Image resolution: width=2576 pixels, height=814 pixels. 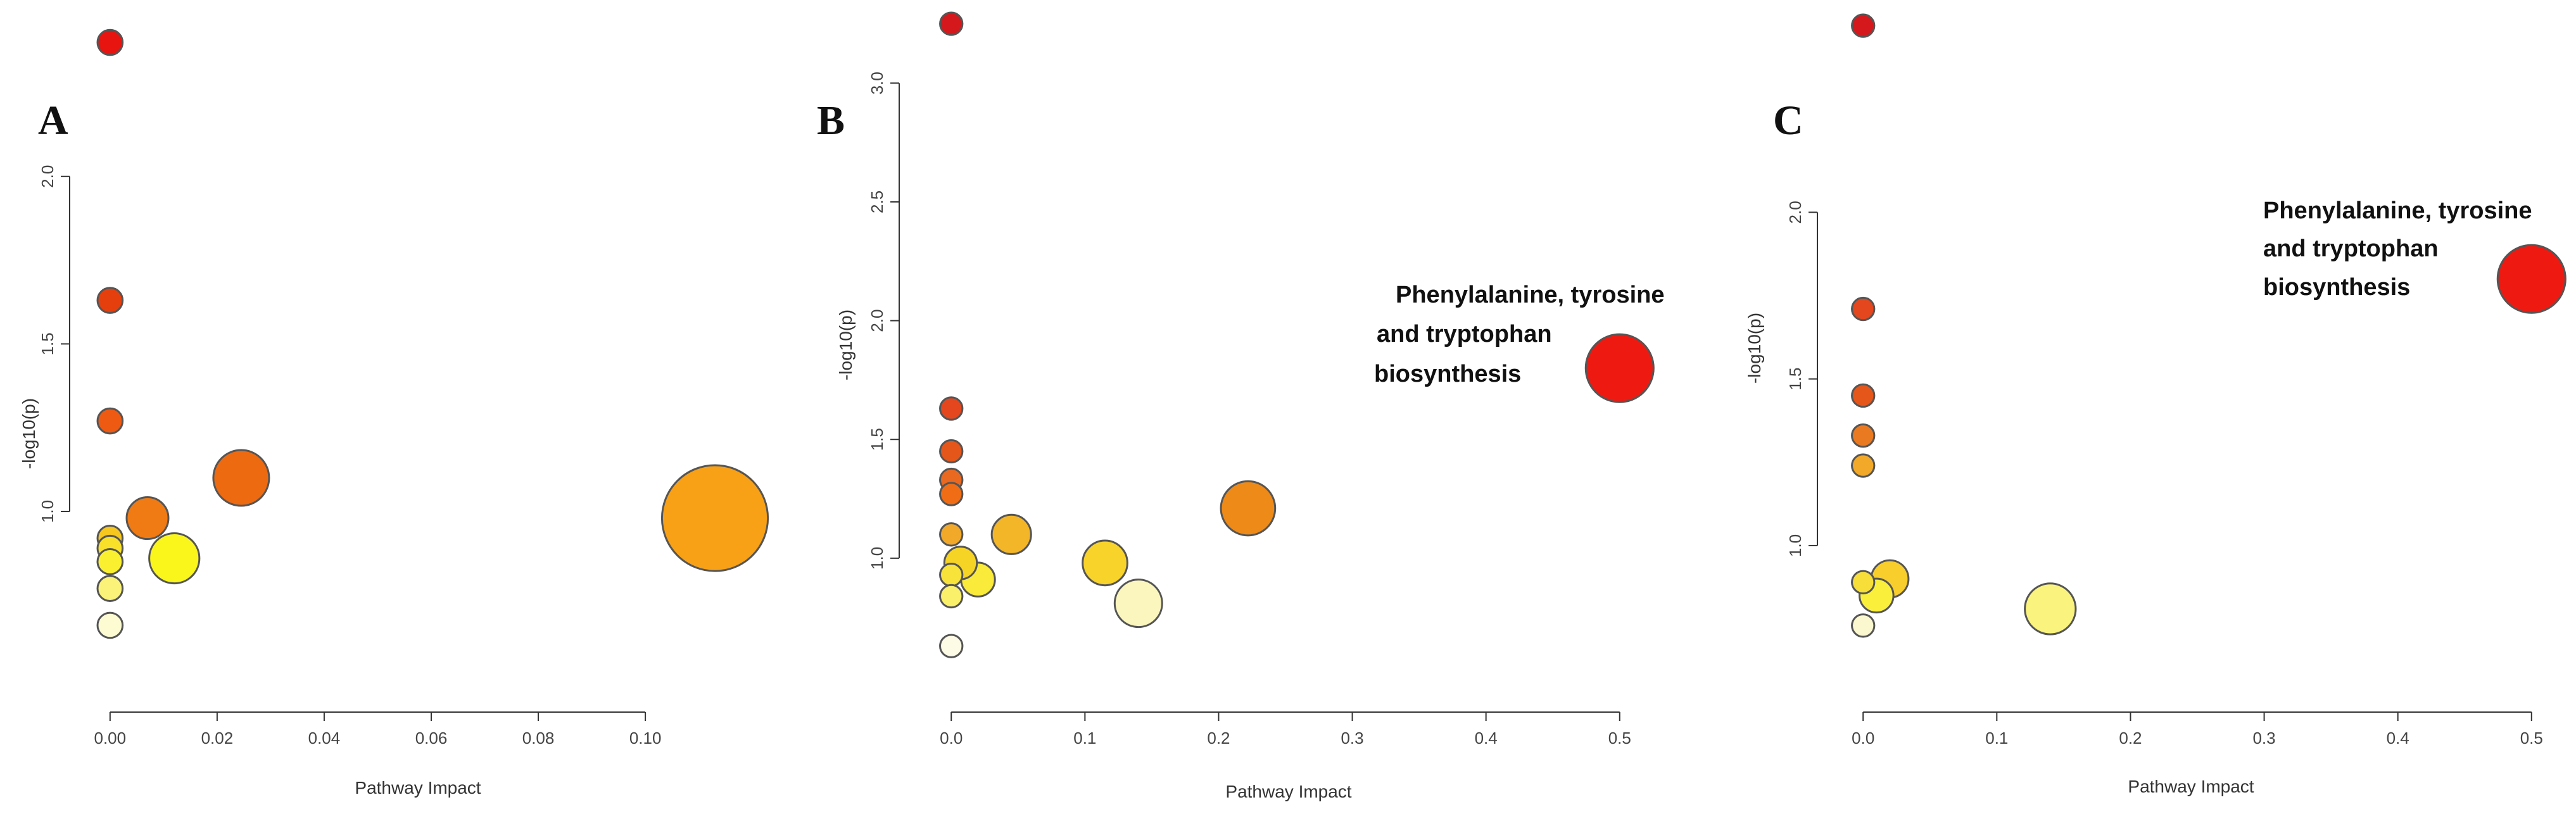 What do you see at coordinates (877, 202) in the screenshot?
I see `panel-b-y-tick-label: 2.5` at bounding box center [877, 202].